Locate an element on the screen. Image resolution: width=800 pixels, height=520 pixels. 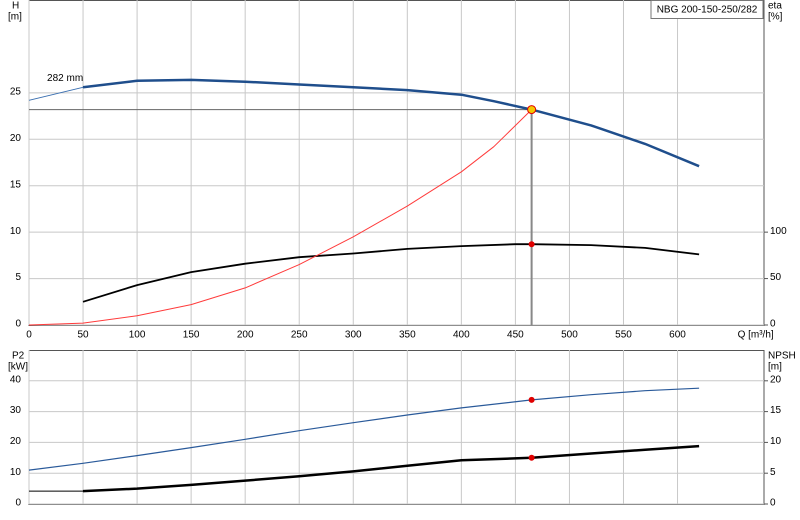
x-tick-label: 500 is located at coordinates (569, 335).